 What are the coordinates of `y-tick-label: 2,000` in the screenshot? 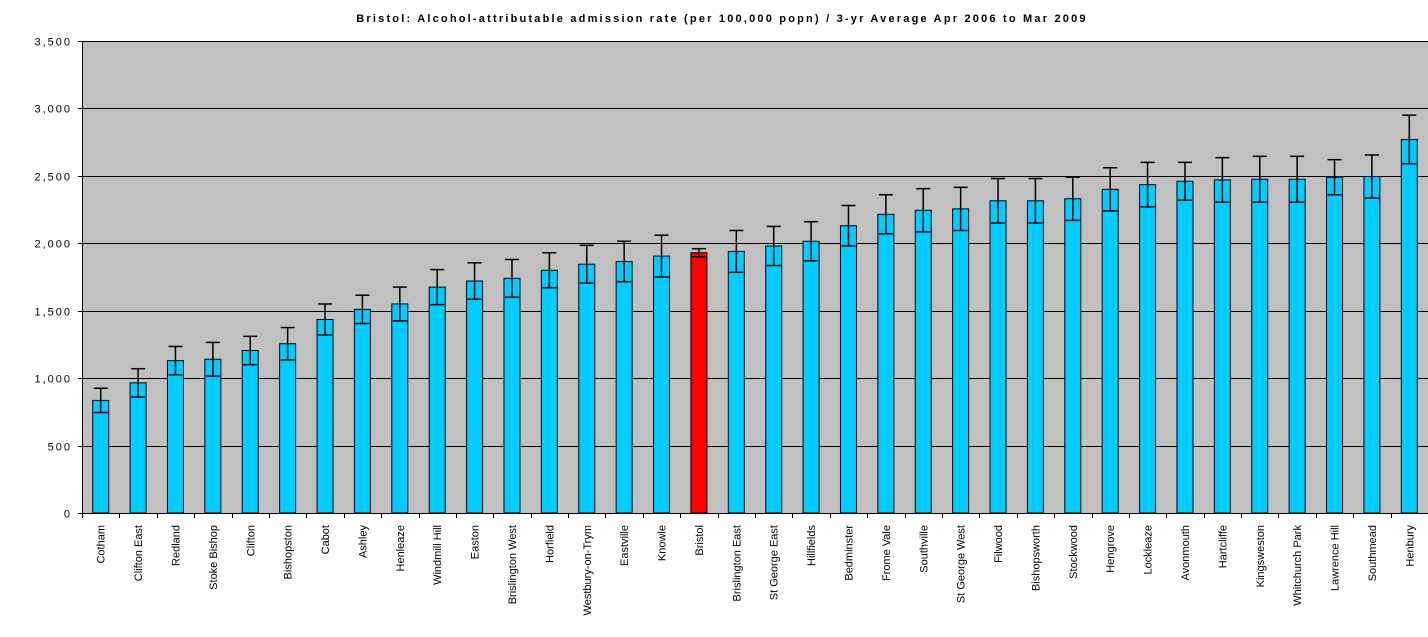 It's located at (53, 245).